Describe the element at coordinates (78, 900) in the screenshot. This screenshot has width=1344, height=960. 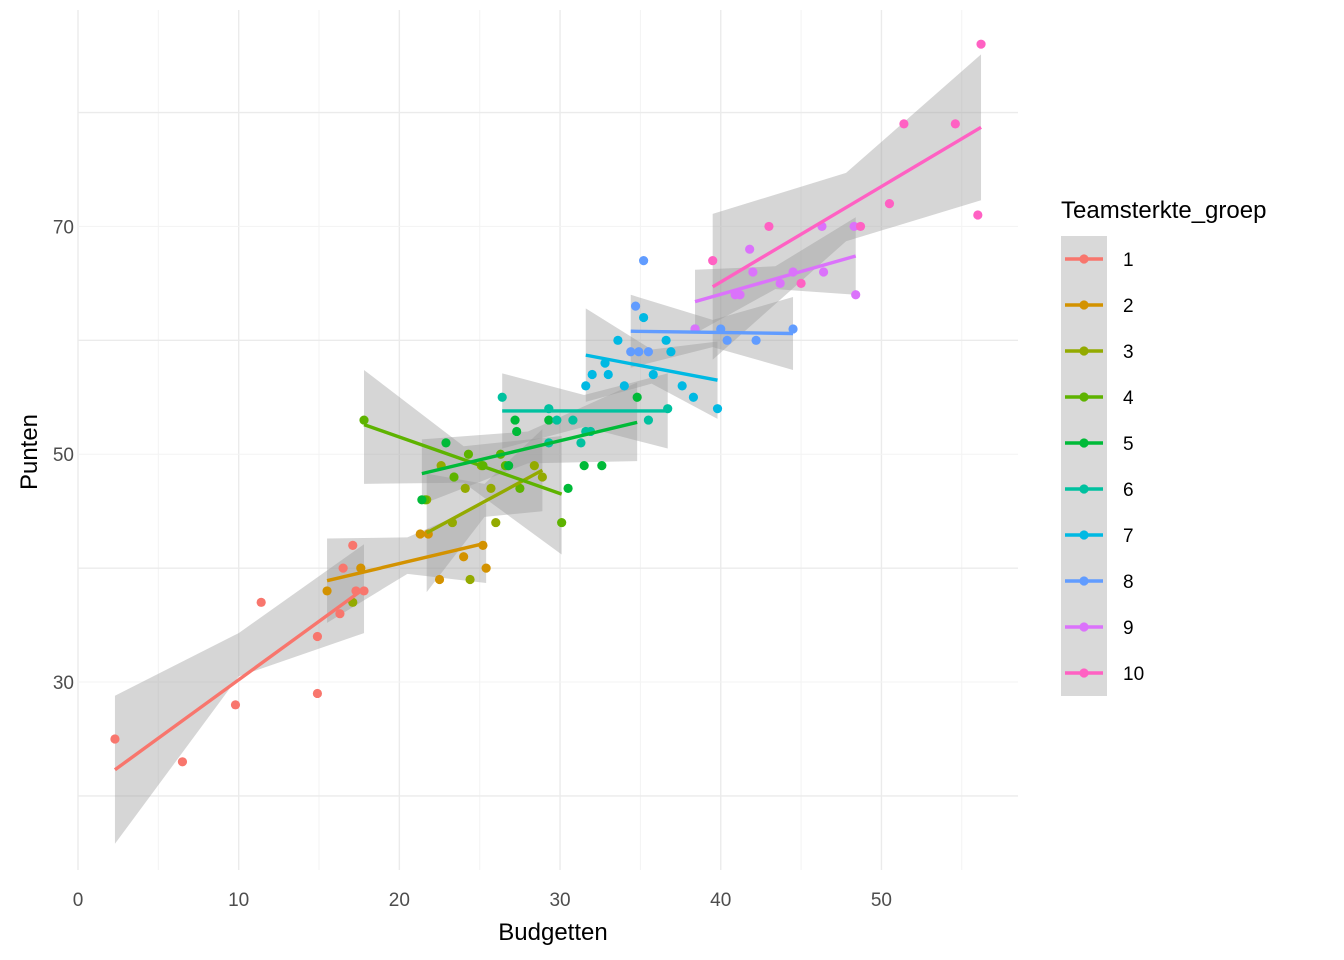
I see `x-tick-label: 0` at that location.